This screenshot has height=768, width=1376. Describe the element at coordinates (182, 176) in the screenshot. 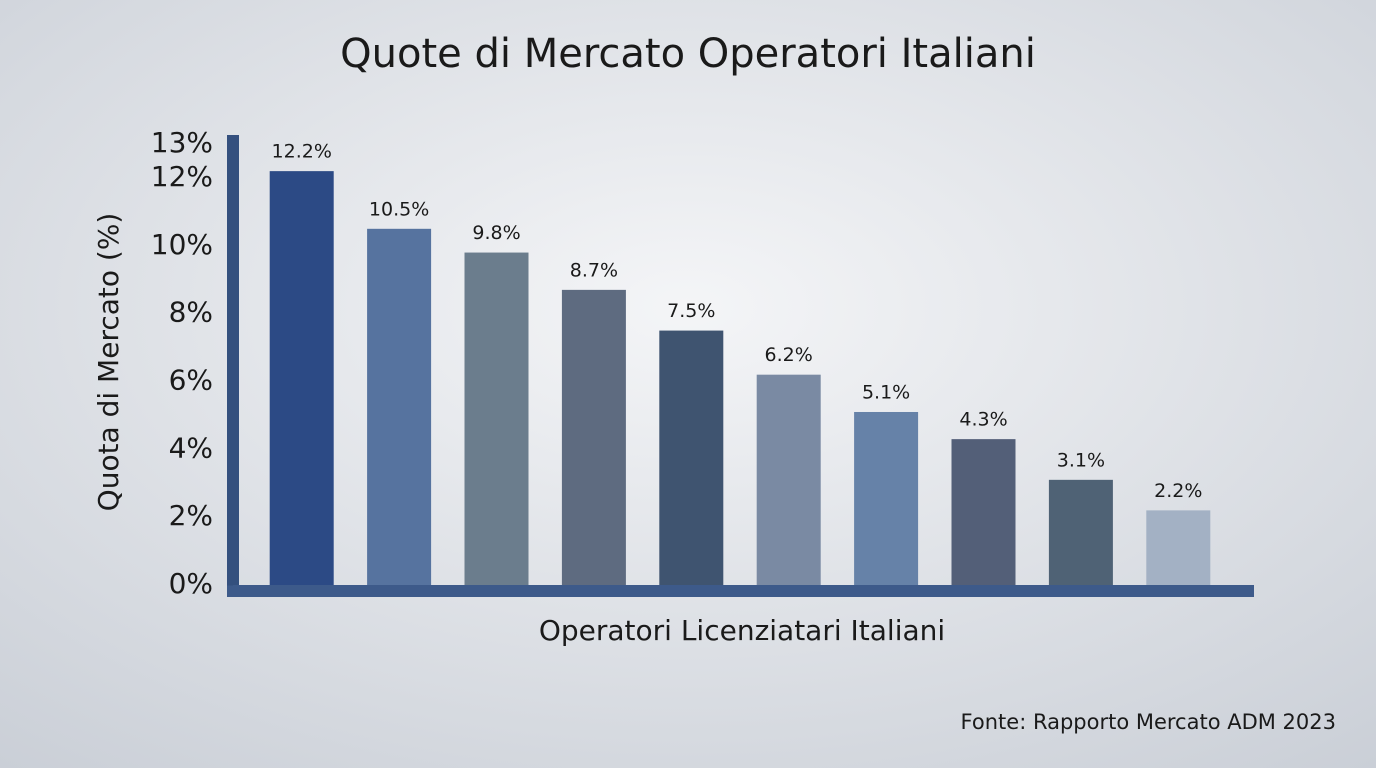

I see `y-tick-label: 12%` at that location.